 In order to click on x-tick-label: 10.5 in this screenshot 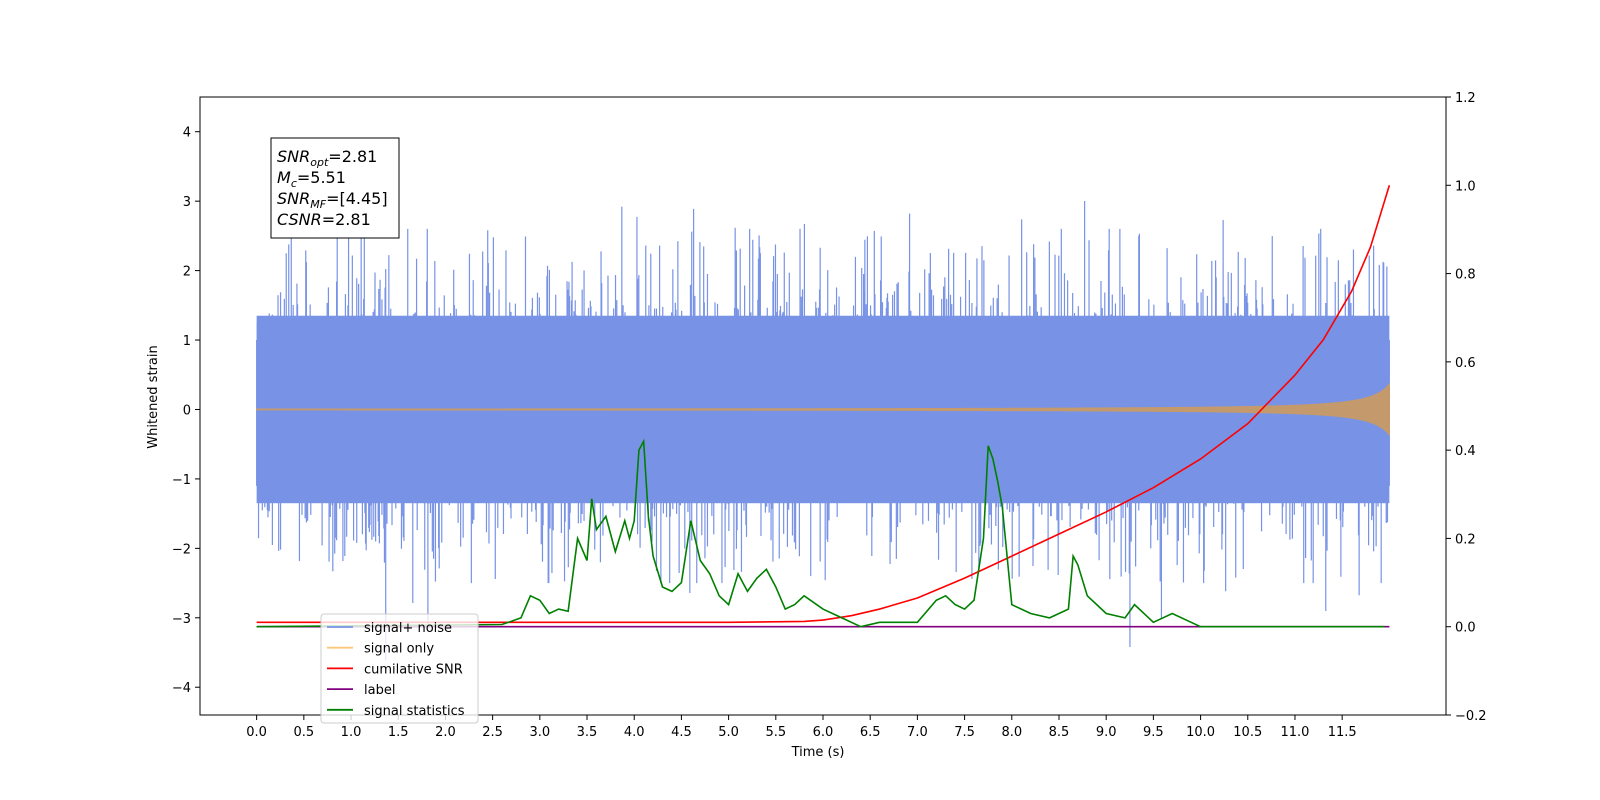, I will do `click(1247, 732)`.